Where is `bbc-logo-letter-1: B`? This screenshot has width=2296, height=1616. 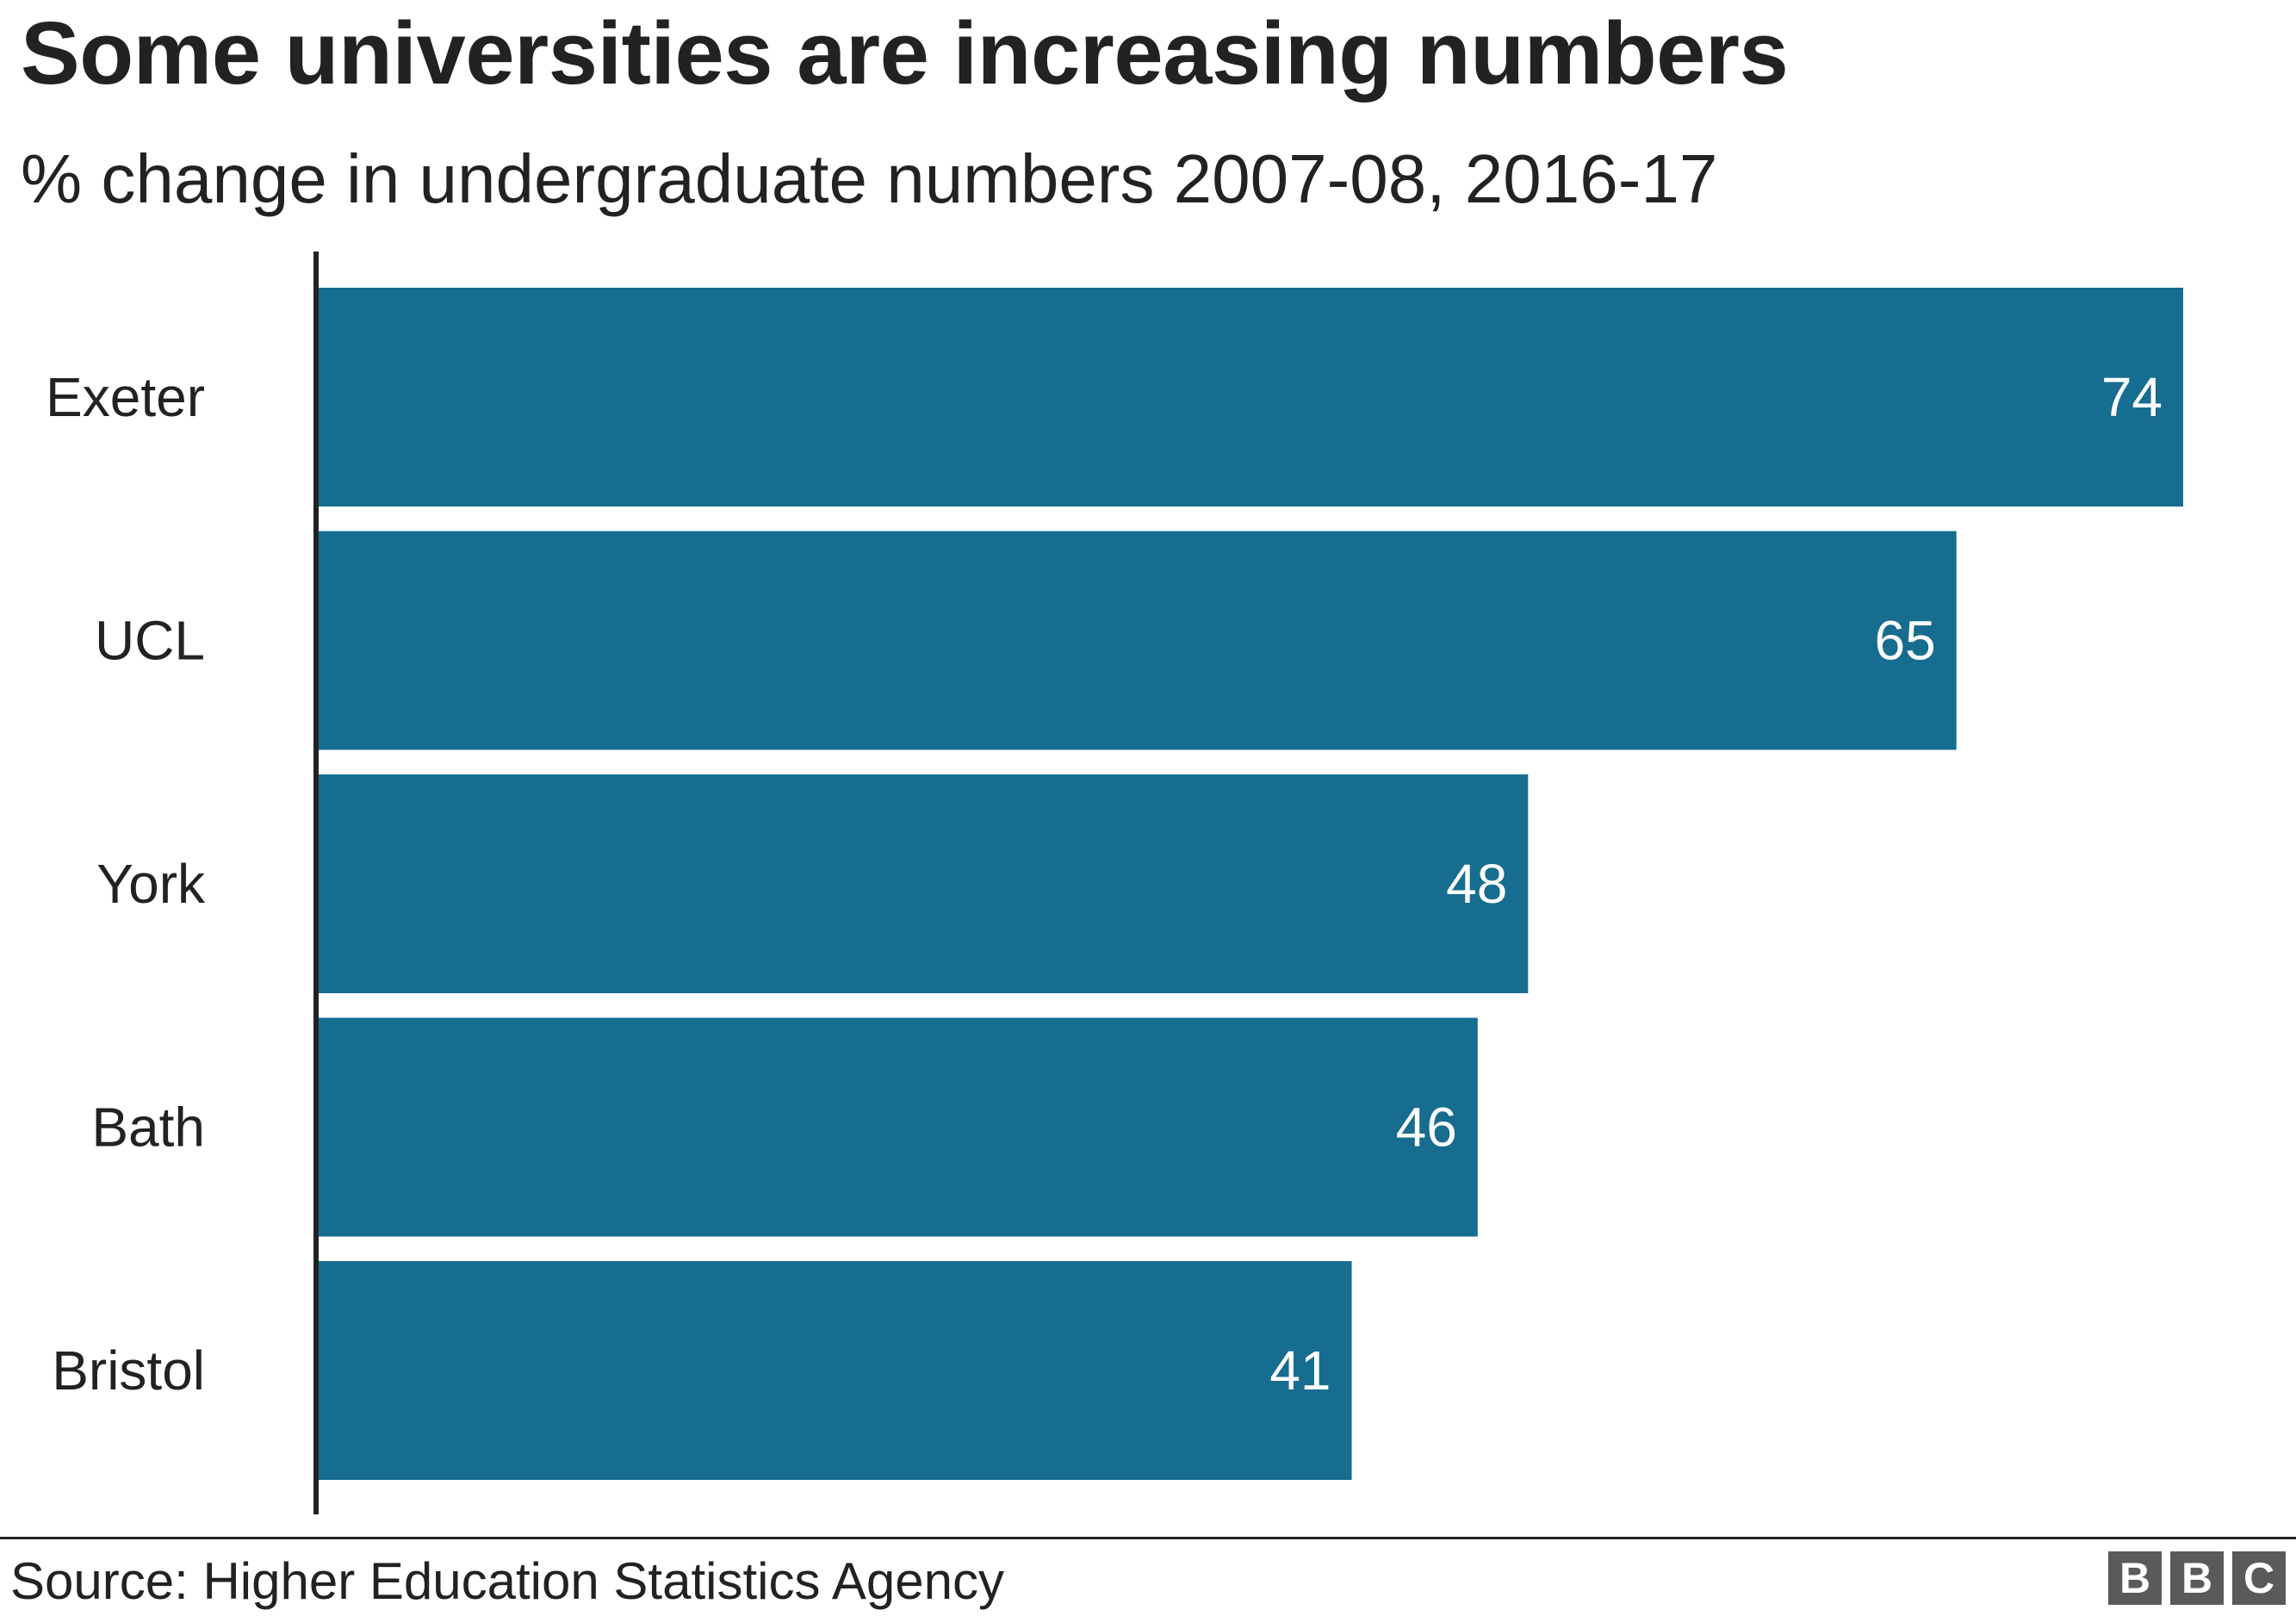
bbc-logo-letter-1: B is located at coordinates (2135, 1578).